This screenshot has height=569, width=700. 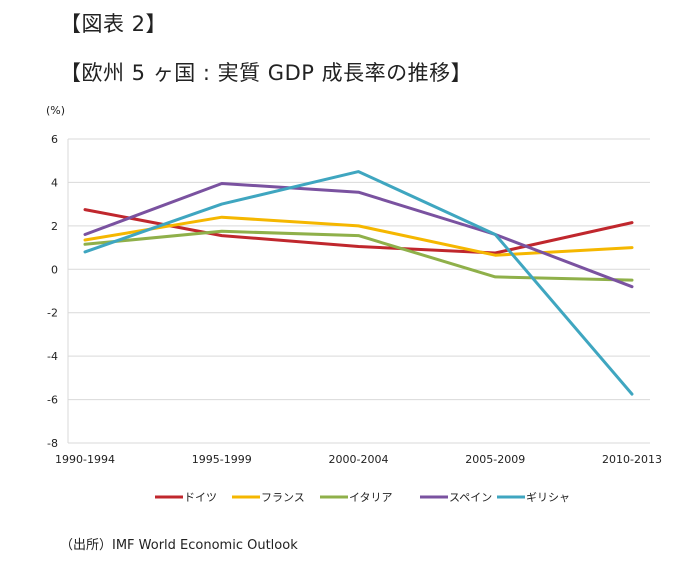 What do you see at coordinates (548, 497) in the screenshot?
I see `legend-label: ギリシャ` at bounding box center [548, 497].